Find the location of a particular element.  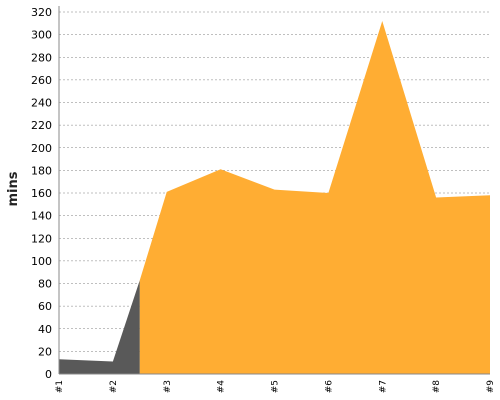

x-tick-labels: #1 #2 #3 #4 #5 #6 #7 #8 #9 is located at coordinates (275, 387).